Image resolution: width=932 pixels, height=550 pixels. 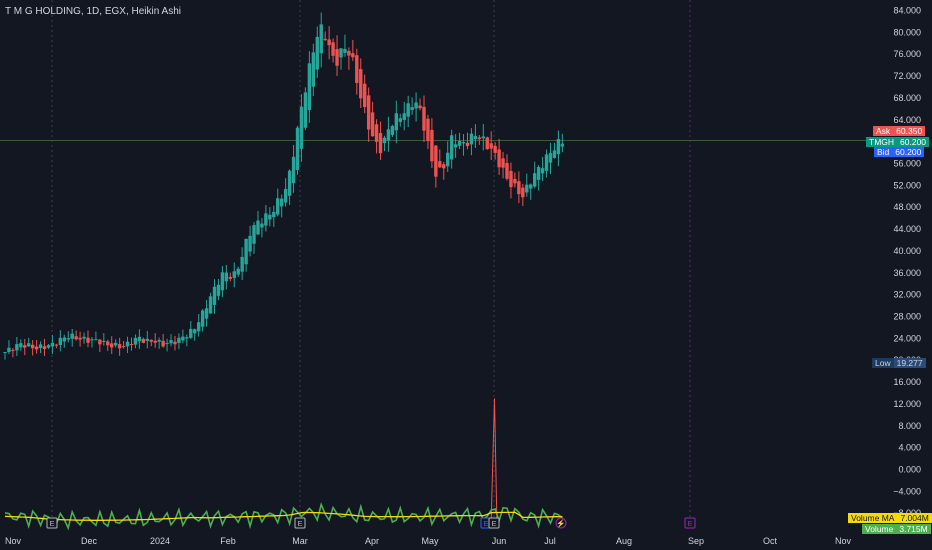 What do you see at coordinates (882, 142) in the screenshot?
I see `last-price-tag-label: TMGH` at bounding box center [882, 142].